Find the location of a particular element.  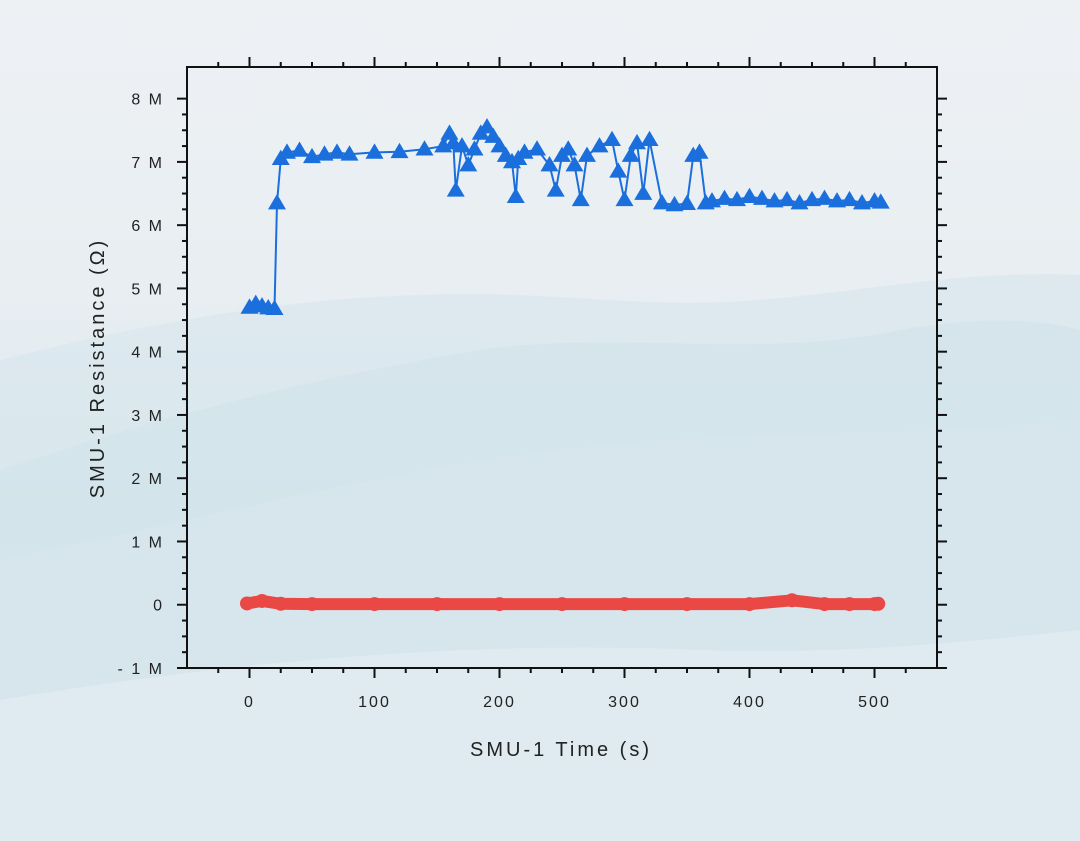

y-tick-label: 4 M is located at coordinates (147, 353).